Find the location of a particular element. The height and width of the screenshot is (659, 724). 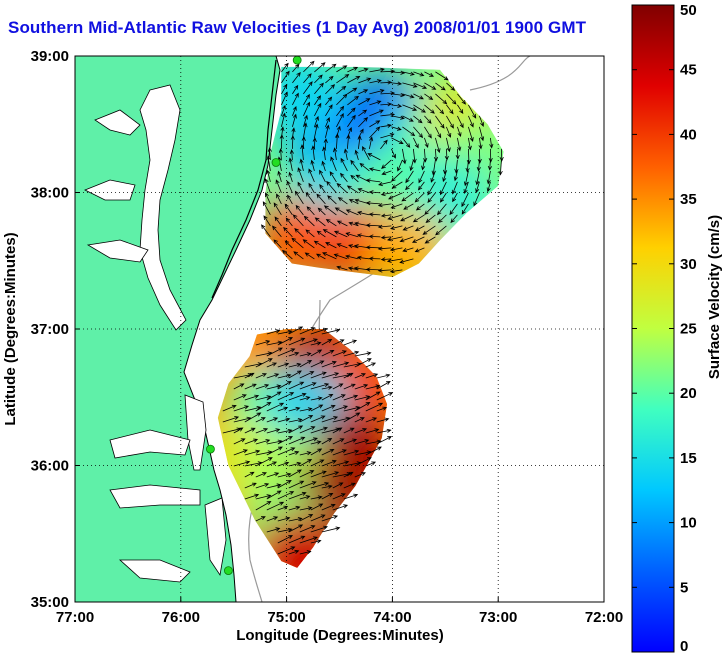

x-axis-label: Longitude (Degrees:Minutes) is located at coordinates (340, 635).